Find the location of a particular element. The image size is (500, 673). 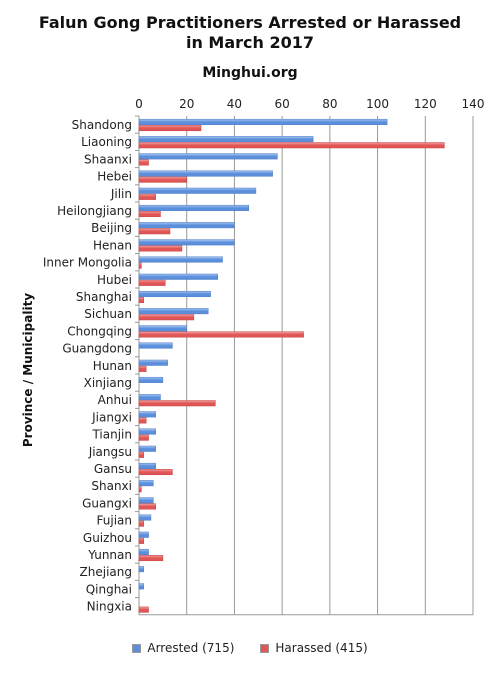

x-tick-label: 60 is located at coordinates (282, 104).